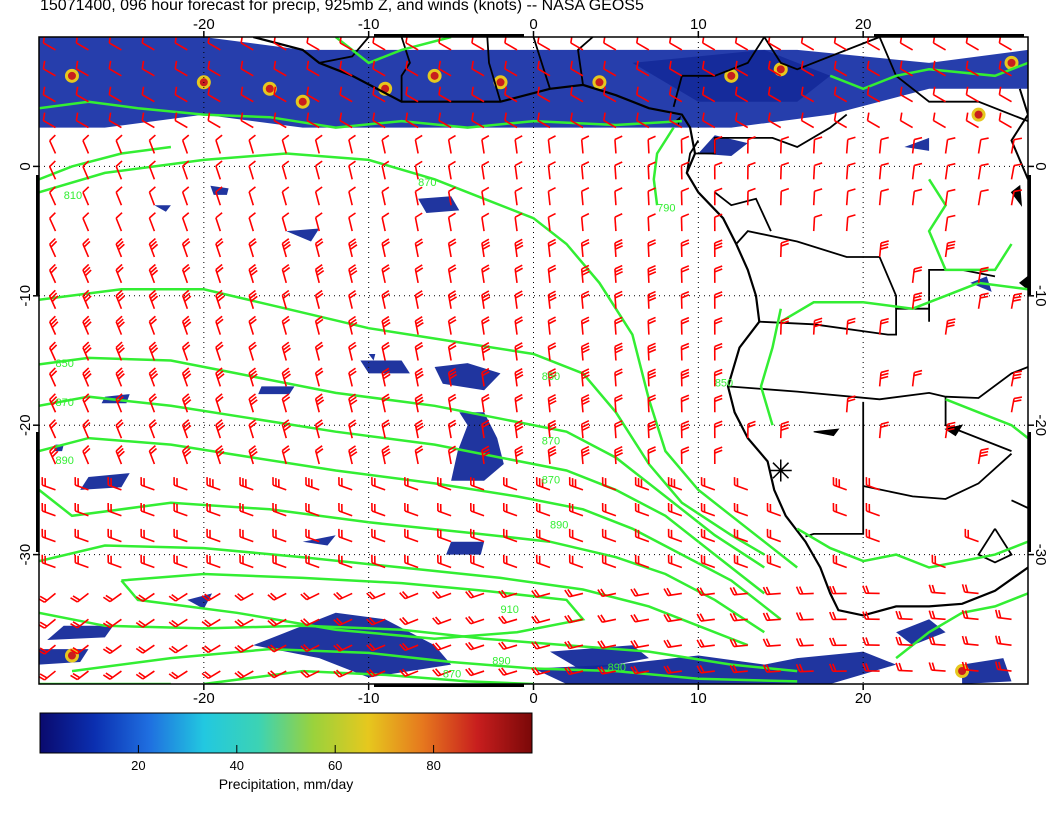  Describe the element at coordinates (978, 424) in the screenshot. I see `country-border` at that location.